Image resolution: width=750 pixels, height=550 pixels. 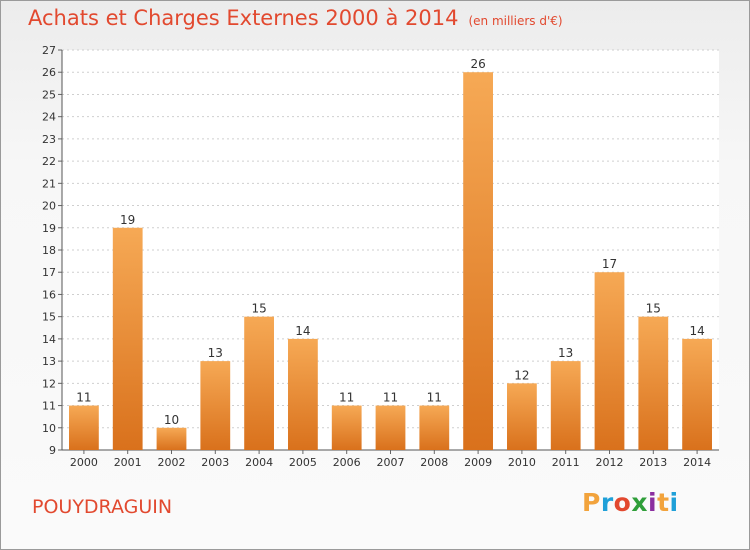 What do you see at coordinates (171, 420) in the screenshot?
I see `bar-value-label: 10` at bounding box center [171, 420].